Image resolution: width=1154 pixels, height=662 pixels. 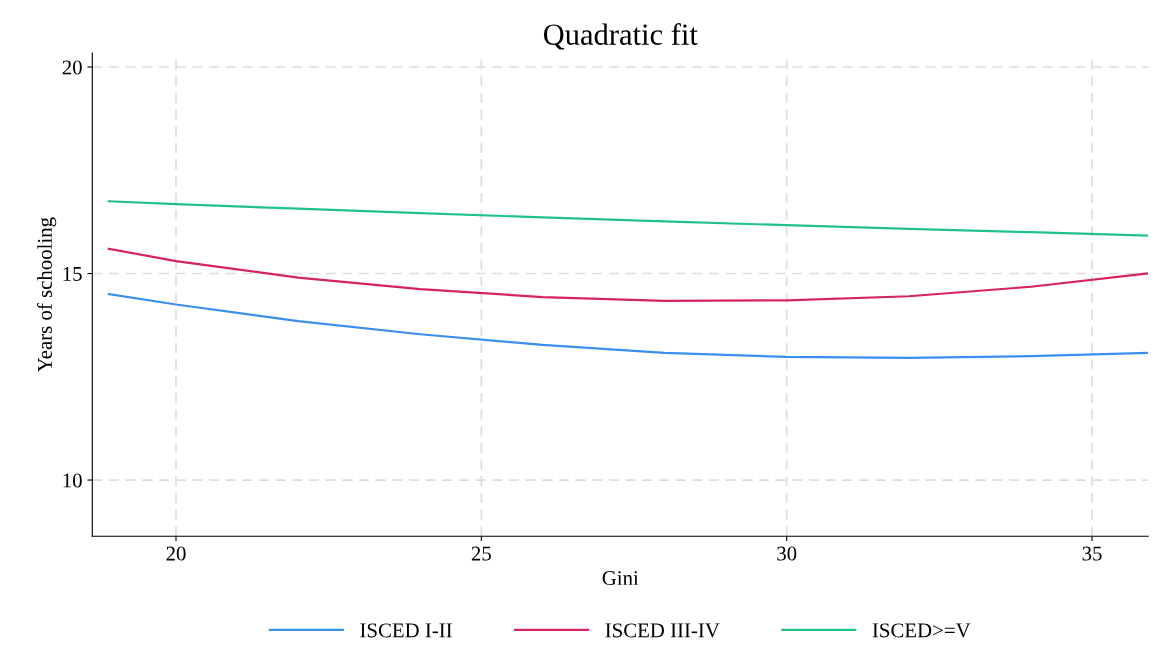 I want to click on legend-label: ISCED III-IV, so click(x=662, y=630).